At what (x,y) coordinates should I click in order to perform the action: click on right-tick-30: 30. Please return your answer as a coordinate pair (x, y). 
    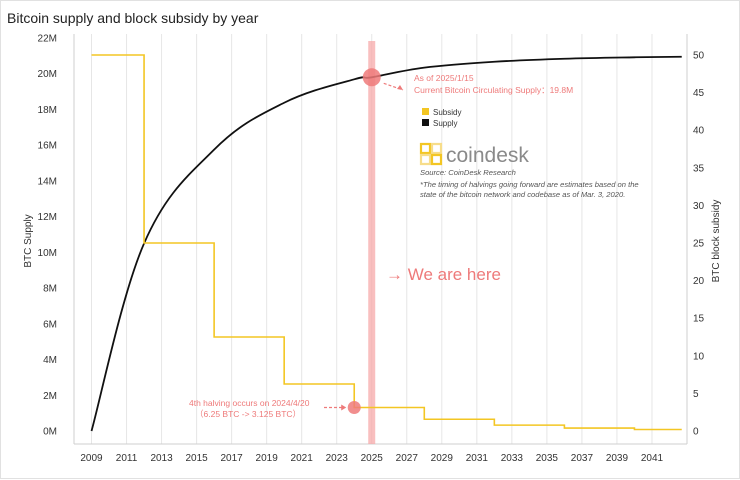
    Looking at the image, I should click on (699, 206).